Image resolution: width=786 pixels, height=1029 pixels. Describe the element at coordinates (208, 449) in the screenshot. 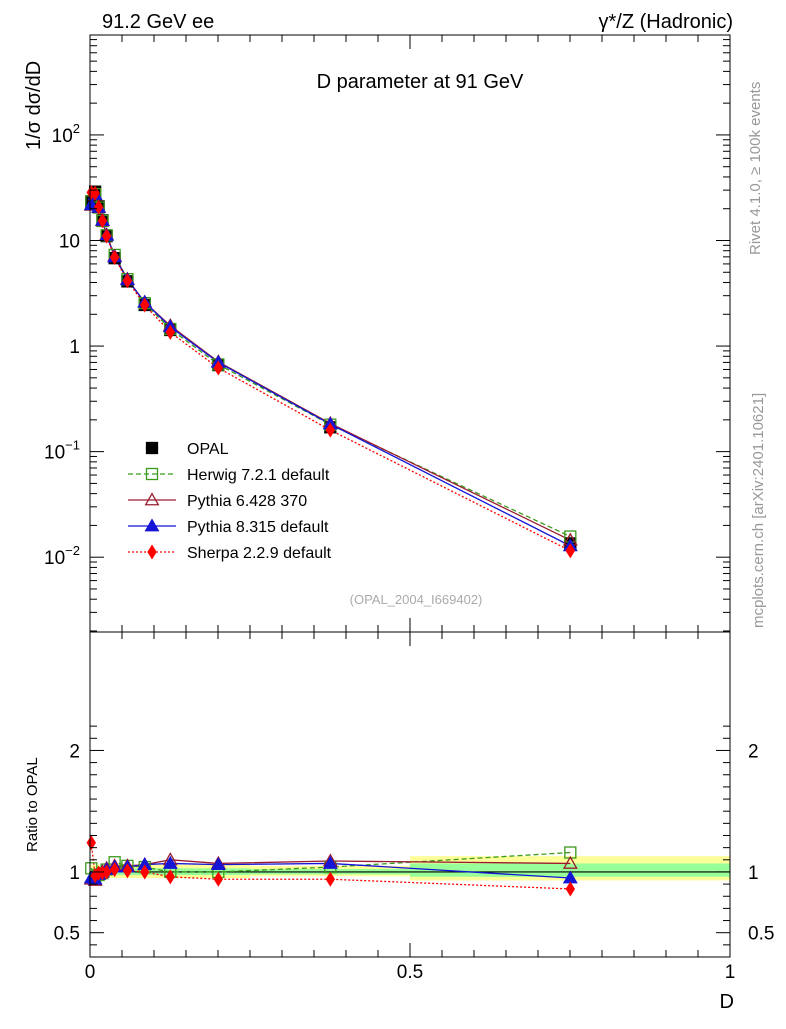

I see `legend-label-opal: OPAL` at that location.